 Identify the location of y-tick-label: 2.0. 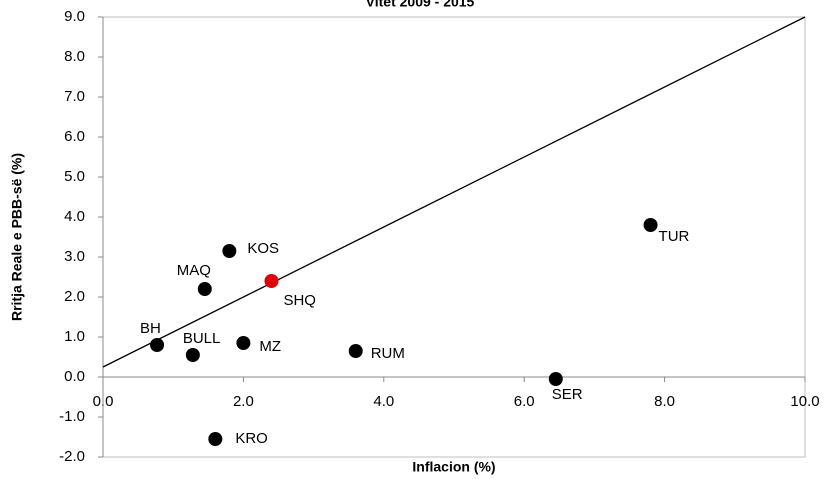
(74, 296).